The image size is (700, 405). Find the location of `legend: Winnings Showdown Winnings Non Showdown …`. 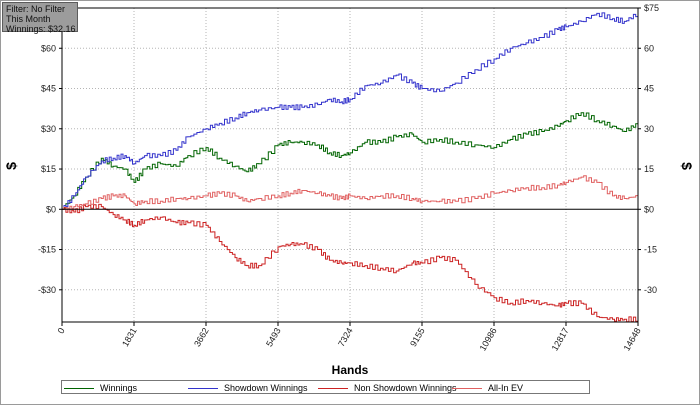

legend: Winnings Showdown Winnings Non Showdown … is located at coordinates (325, 387).